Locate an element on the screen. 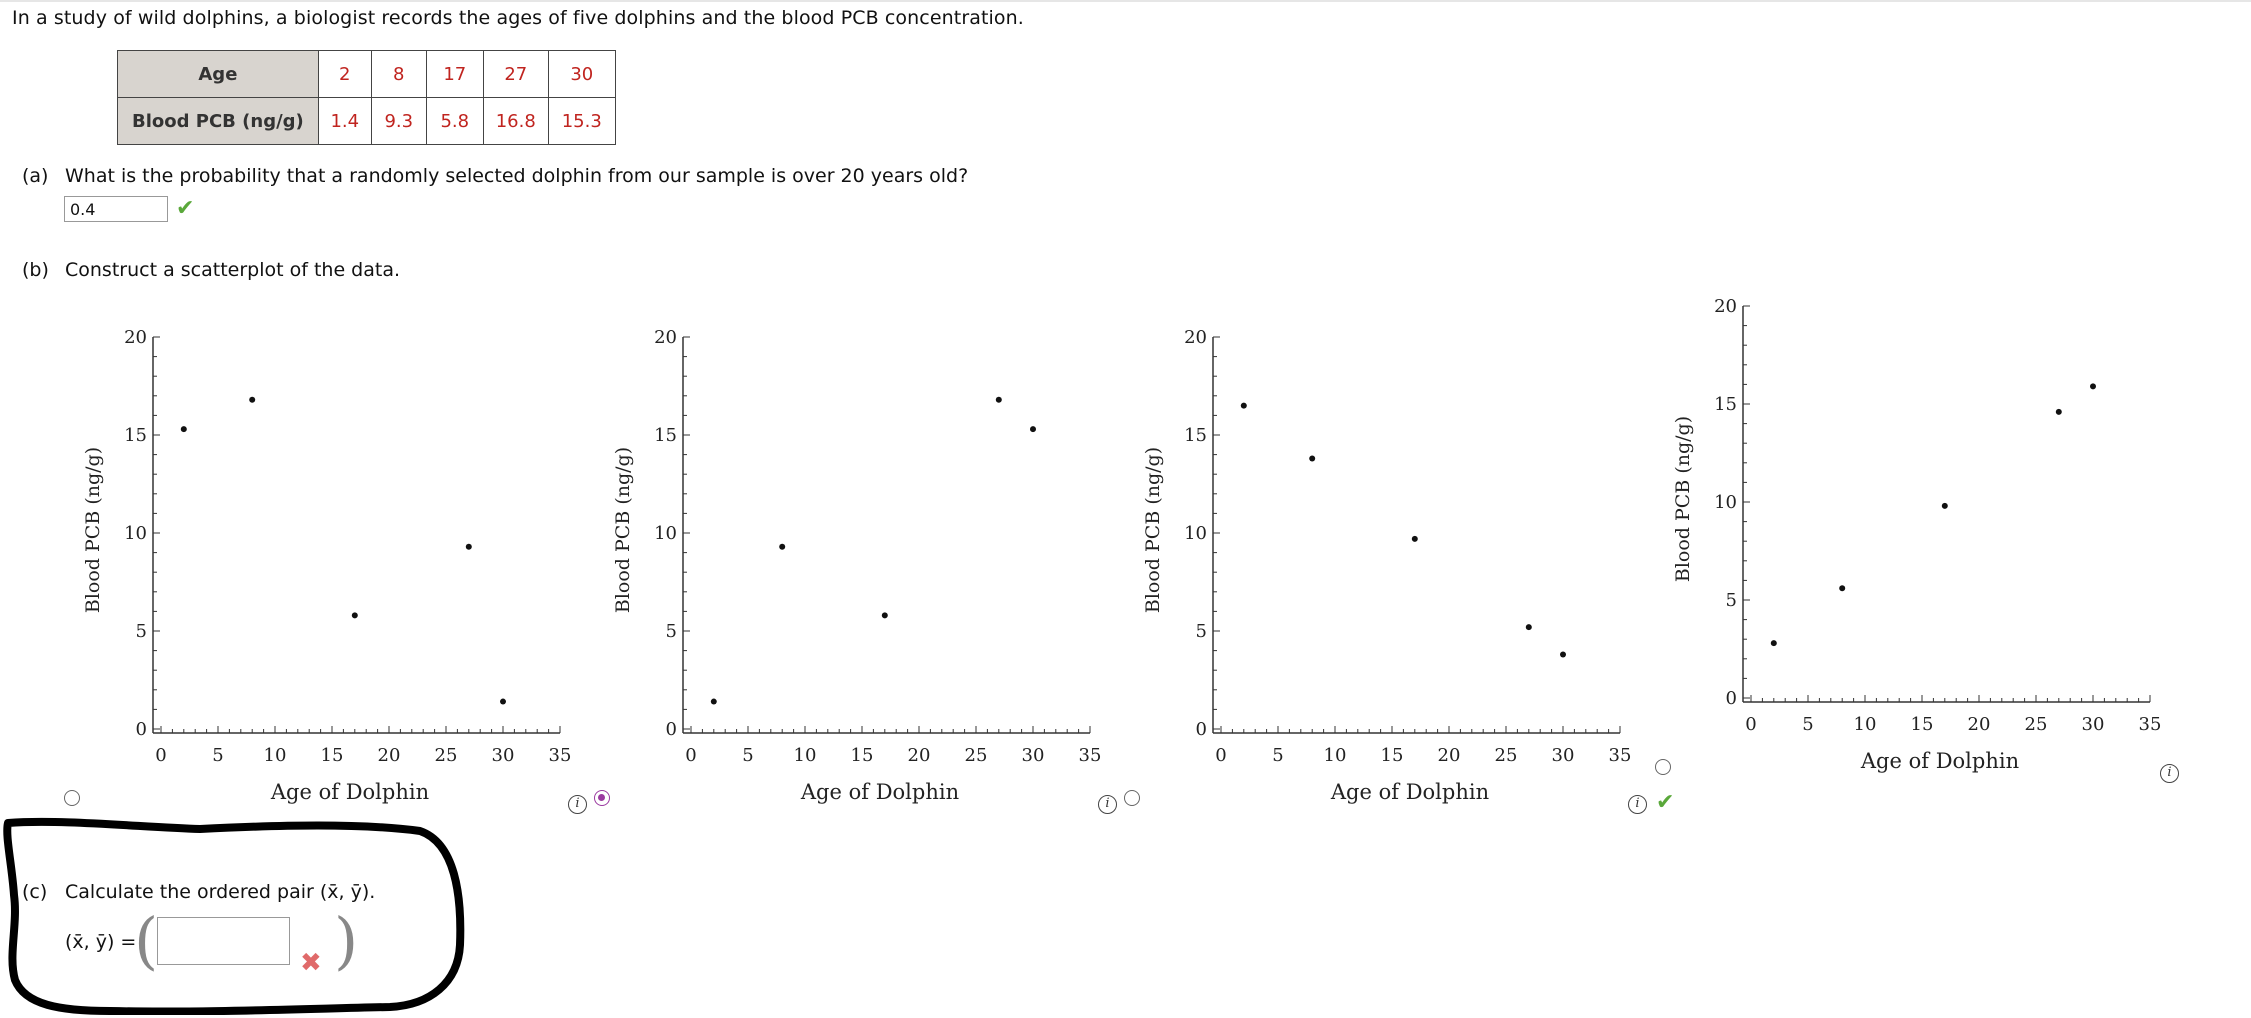 The image size is (2251, 1018). part-a-answer-input: 0.4 is located at coordinates (116, 209).